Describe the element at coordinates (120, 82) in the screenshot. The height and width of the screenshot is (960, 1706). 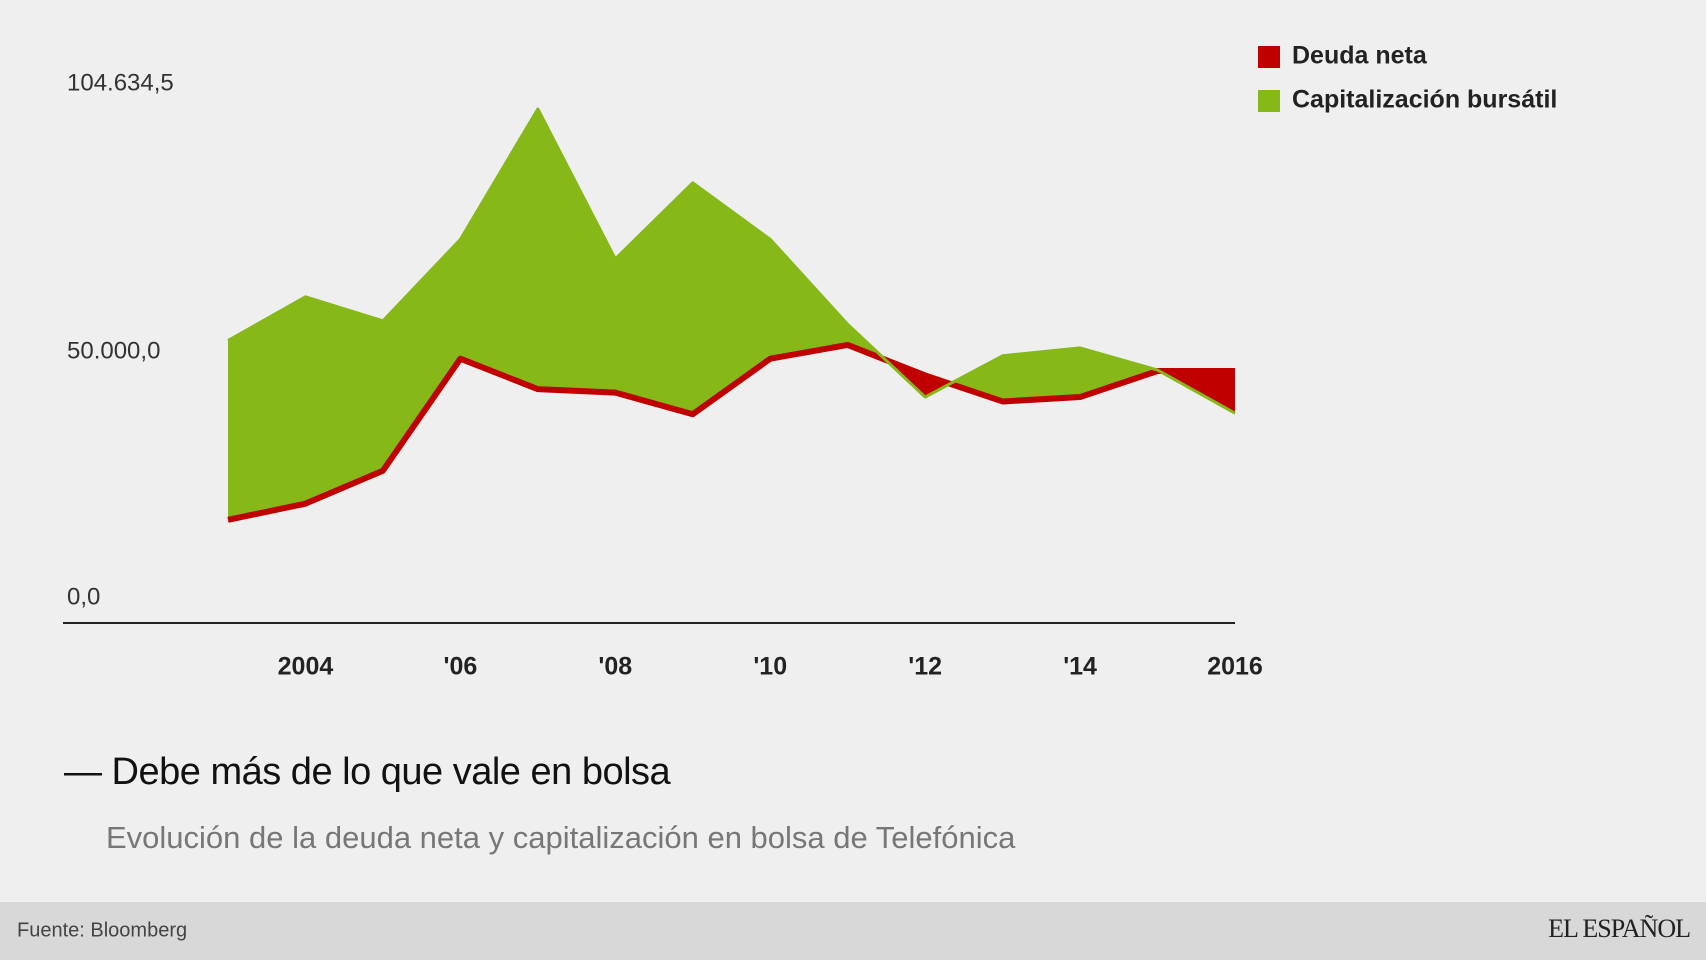
I see `y-tick-label: 104.634,5` at that location.